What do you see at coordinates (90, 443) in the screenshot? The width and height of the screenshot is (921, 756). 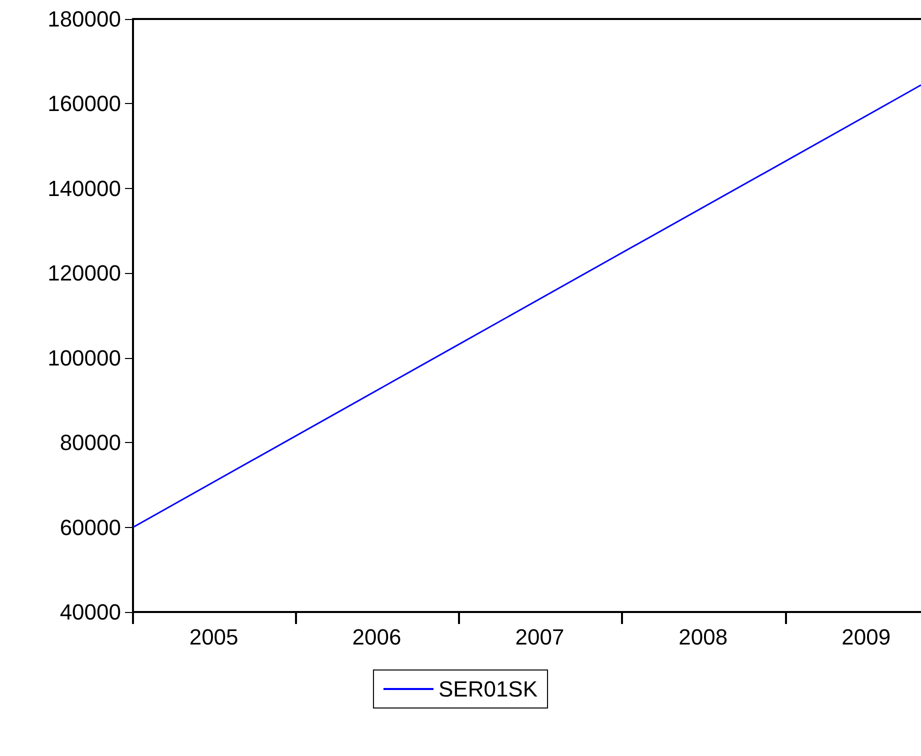 I see `y-tick-label: 80000` at bounding box center [90, 443].